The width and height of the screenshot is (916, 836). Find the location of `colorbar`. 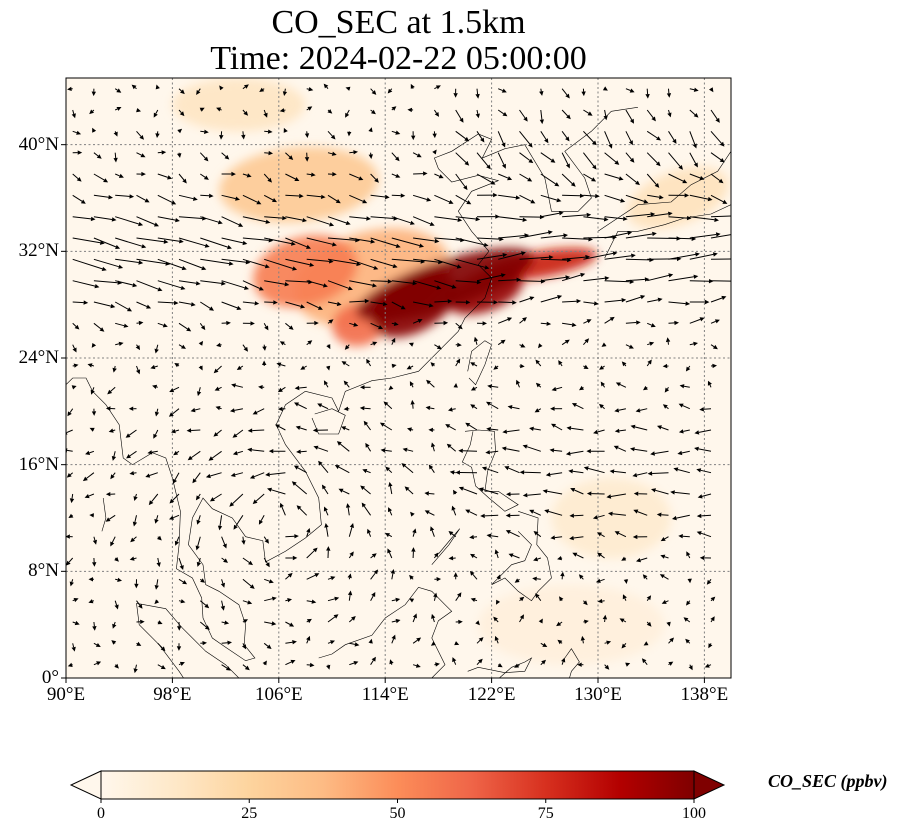

colorbar is located at coordinates (397, 786).